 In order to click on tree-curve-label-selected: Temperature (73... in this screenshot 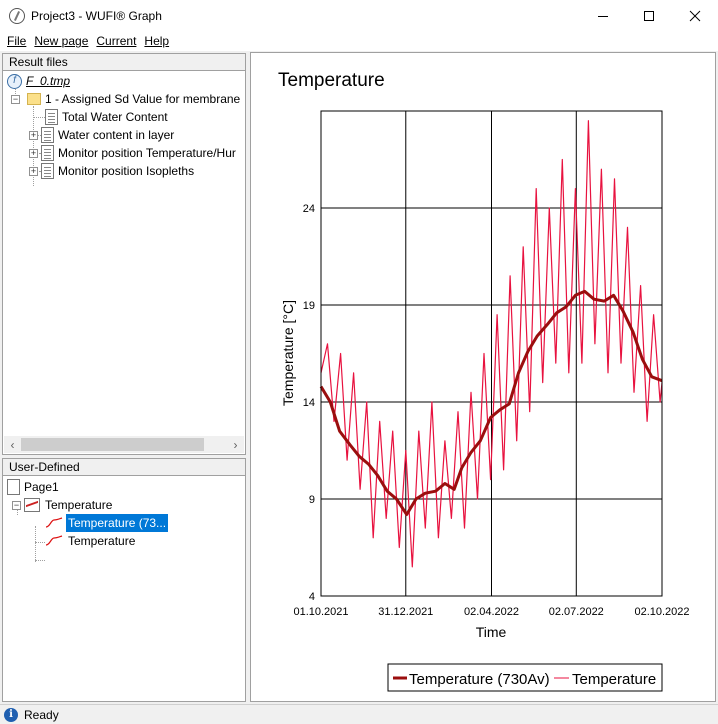, I will do `click(117, 523)`.